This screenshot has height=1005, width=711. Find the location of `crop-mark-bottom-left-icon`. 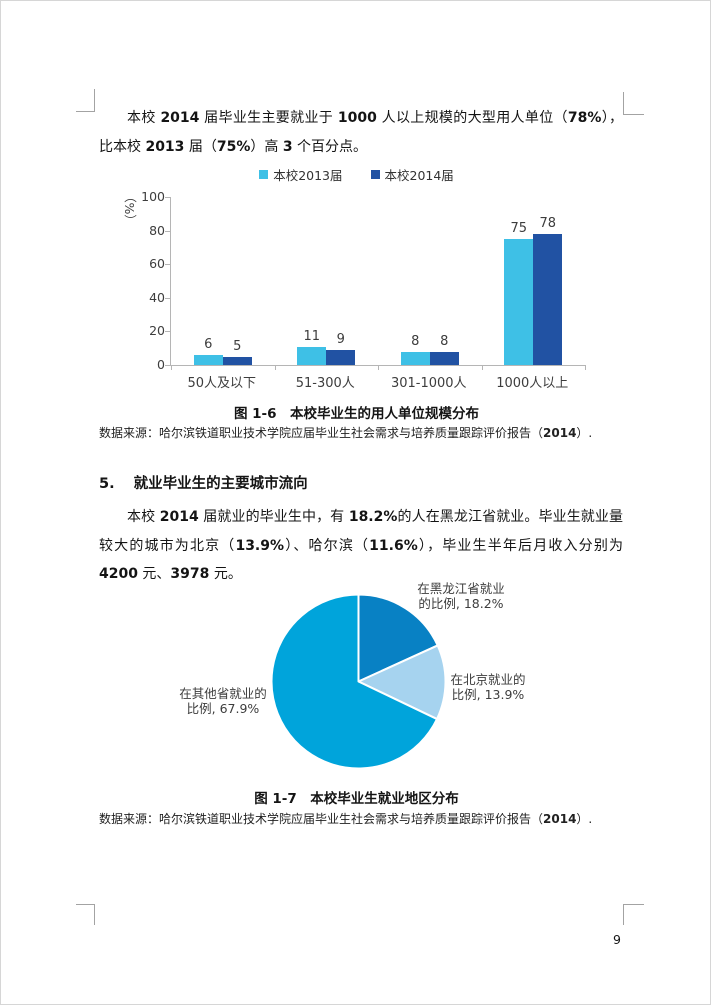

crop-mark-bottom-left-icon is located at coordinates (85, 914).